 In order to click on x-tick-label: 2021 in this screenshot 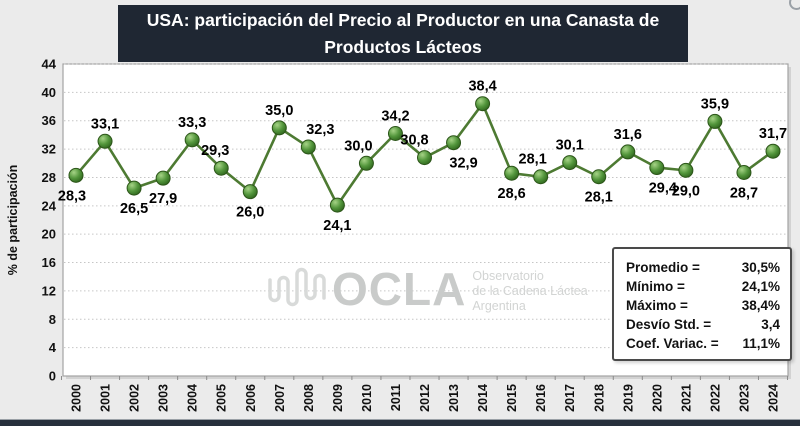, I will do `click(686, 398)`.